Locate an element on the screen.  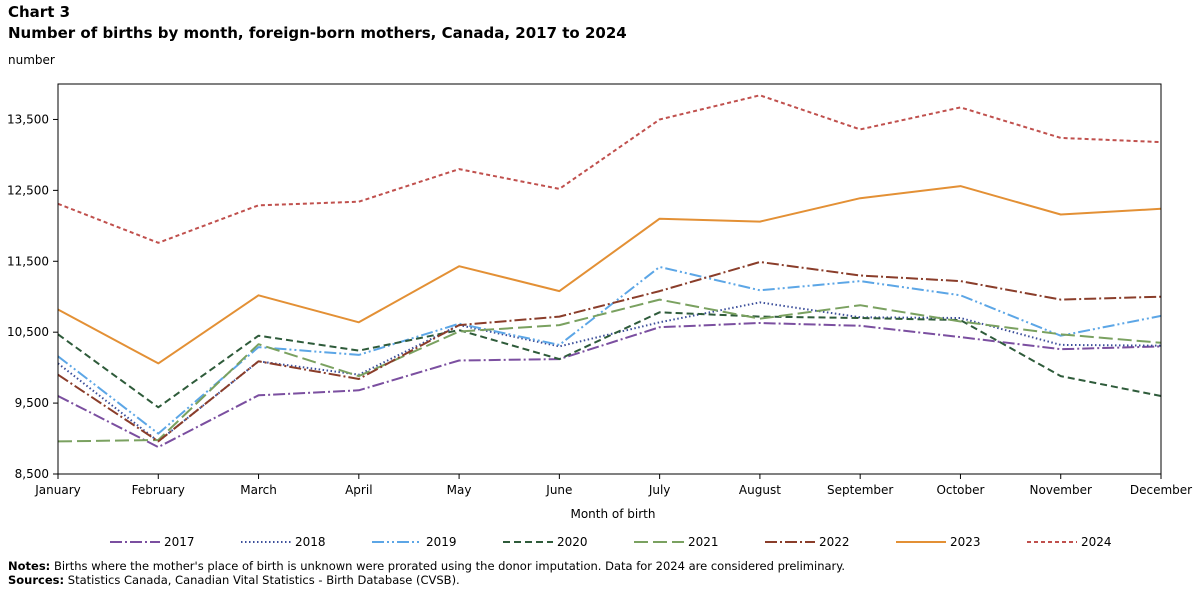
y-tick-label: 11,500 is located at coordinates (28, 261).